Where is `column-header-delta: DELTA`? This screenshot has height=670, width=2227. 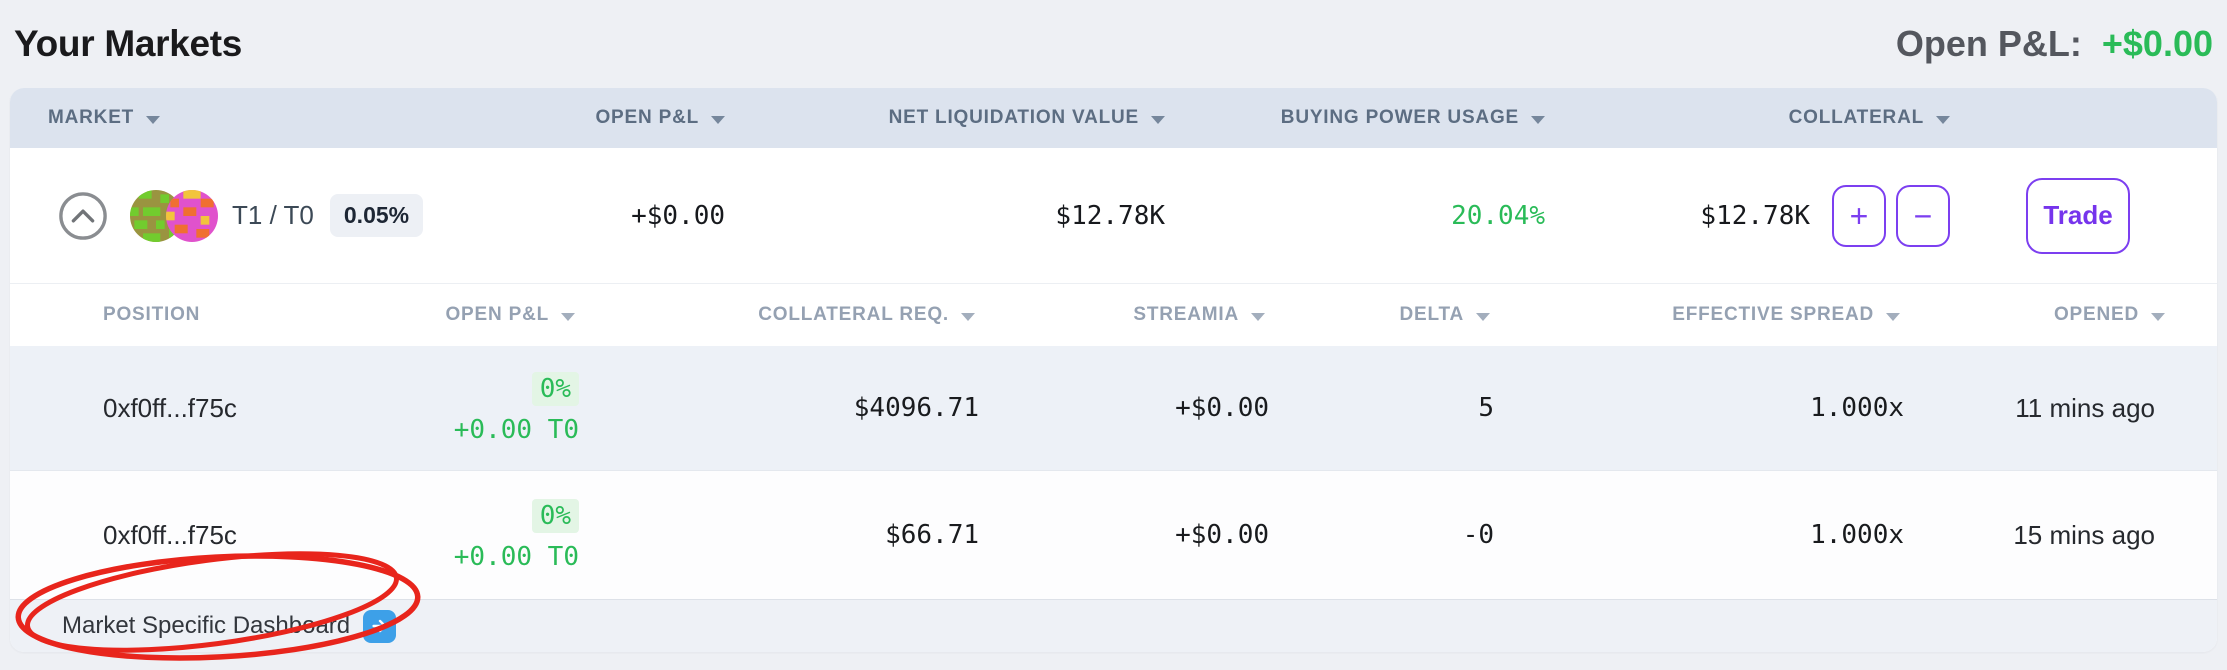
column-header-delta: DELTA is located at coordinates (1449, 315).